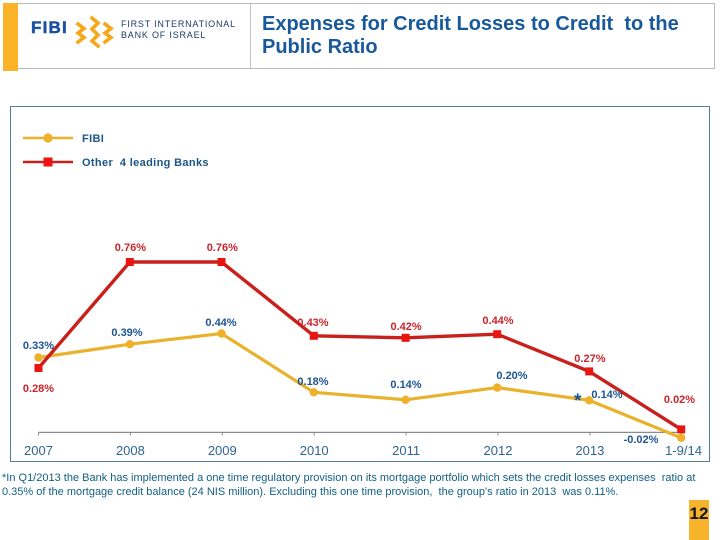 Image resolution: width=720 pixels, height=540 pixels. I want to click on svg-text: 2007, so click(38, 450).